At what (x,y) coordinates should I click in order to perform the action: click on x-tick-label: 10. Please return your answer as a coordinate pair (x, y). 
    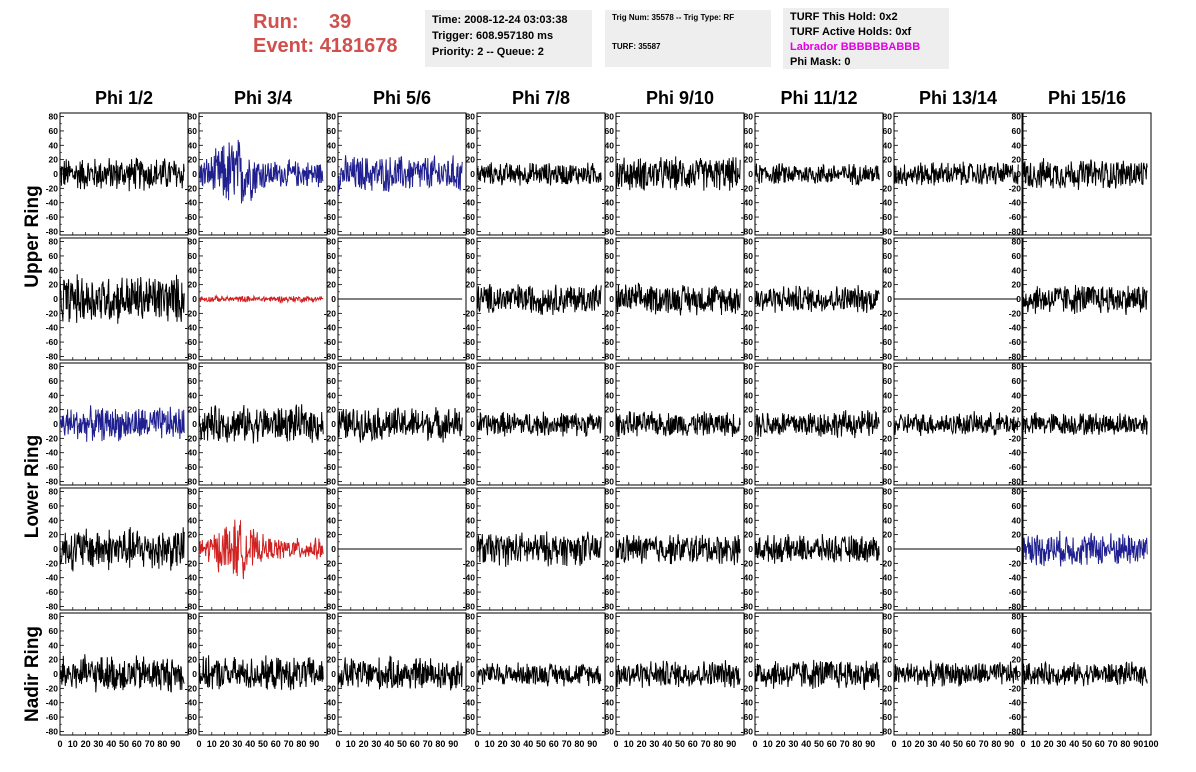
    Looking at the image, I should click on (768, 744).